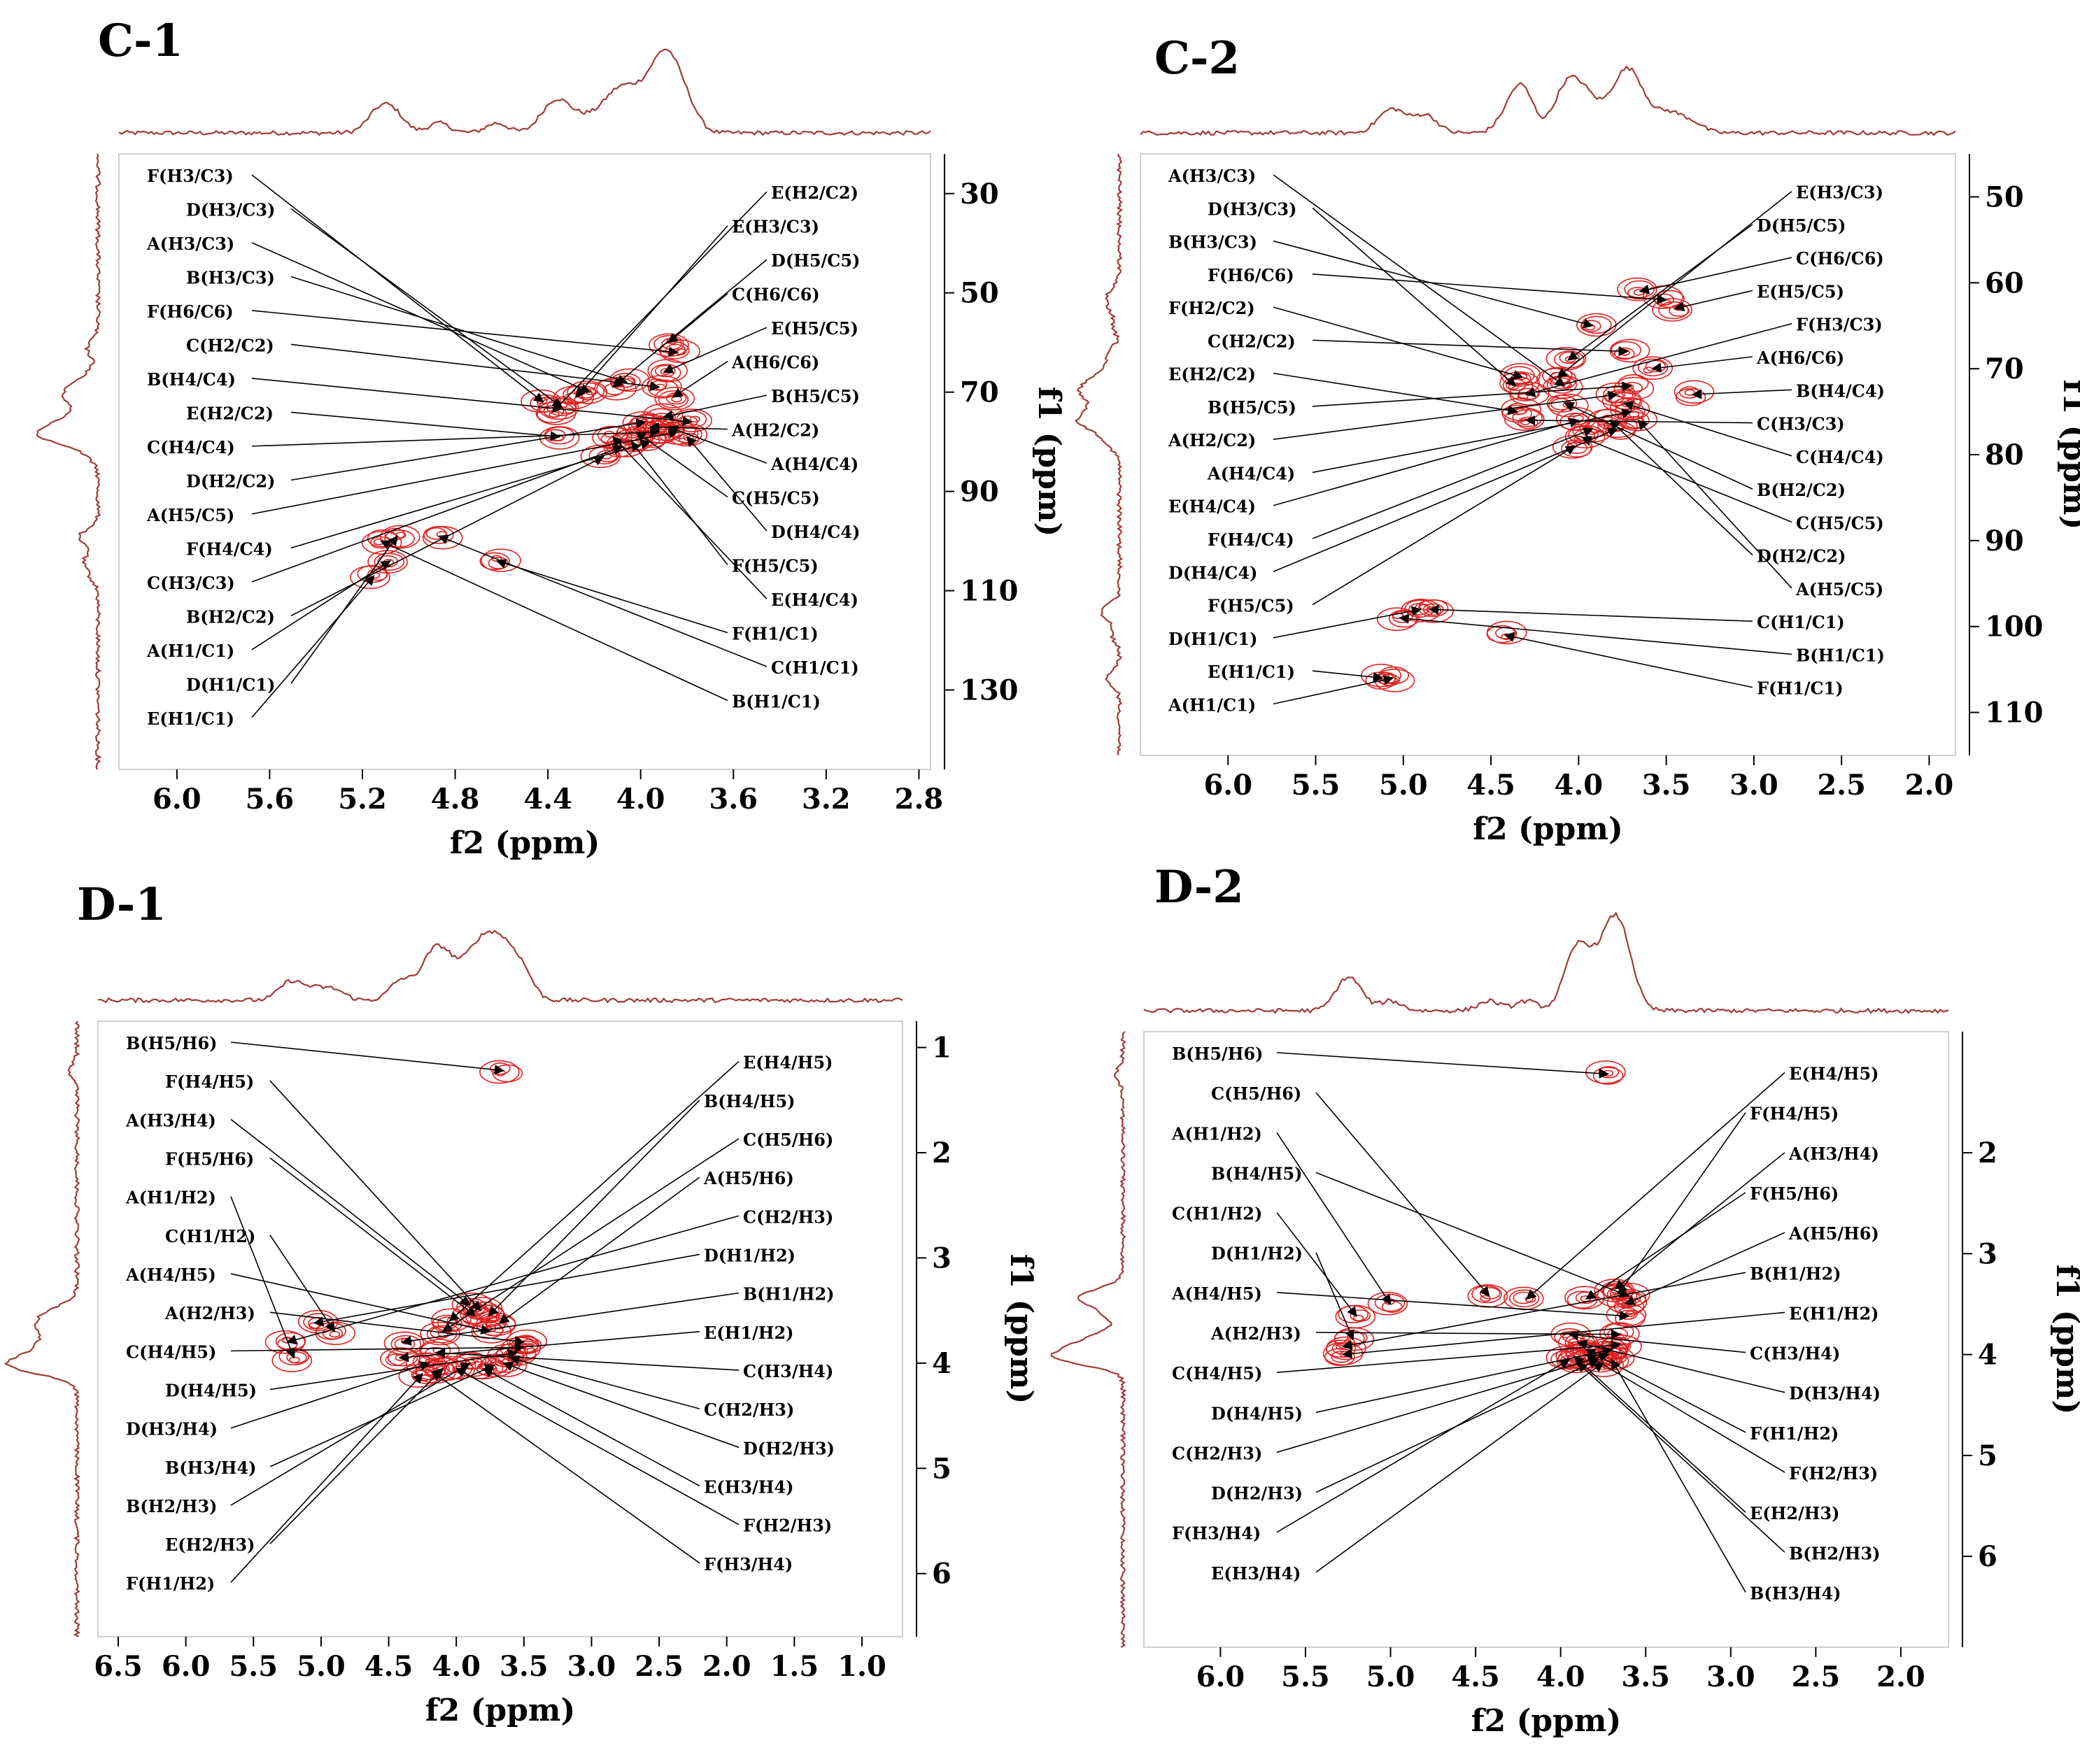 The height and width of the screenshot is (1764, 2080). I want to click on peak-label: D(H1/H2), so click(749, 1255).